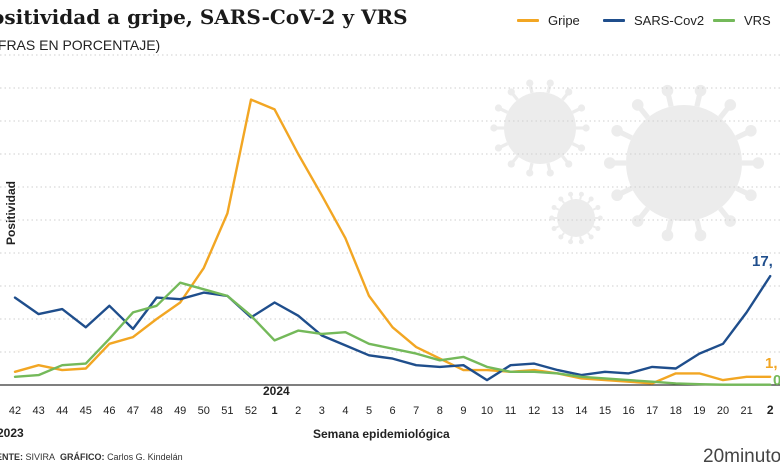 The width and height of the screenshot is (780, 470). What do you see at coordinates (180, 411) in the screenshot?
I see `x-tick-label: 49` at bounding box center [180, 411].